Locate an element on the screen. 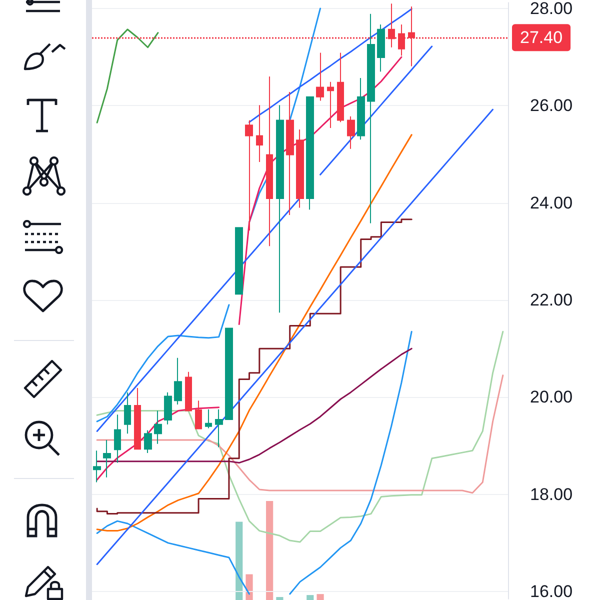 This screenshot has height=600, width=600. y-tick-label: 18.00 is located at coordinates (551, 494).